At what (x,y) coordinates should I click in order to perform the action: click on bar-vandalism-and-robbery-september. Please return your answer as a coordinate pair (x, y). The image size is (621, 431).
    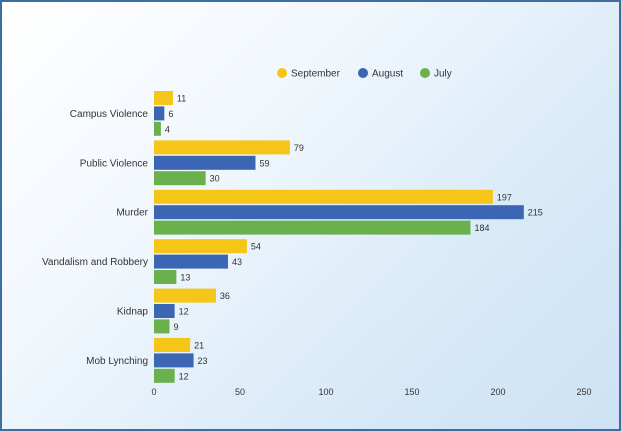
    Looking at the image, I should click on (200, 246).